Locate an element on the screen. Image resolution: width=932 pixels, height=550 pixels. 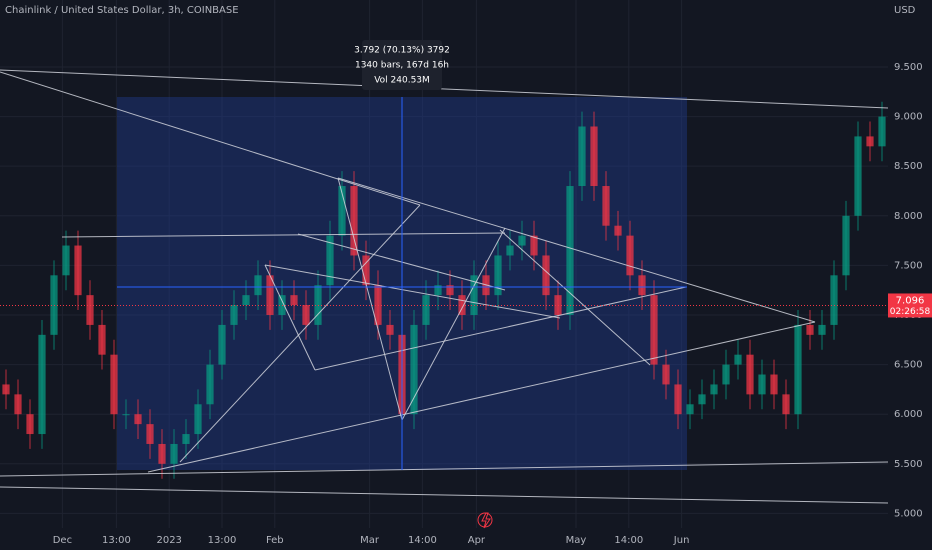
x-tick-label: Jun is located at coordinates (681, 540).